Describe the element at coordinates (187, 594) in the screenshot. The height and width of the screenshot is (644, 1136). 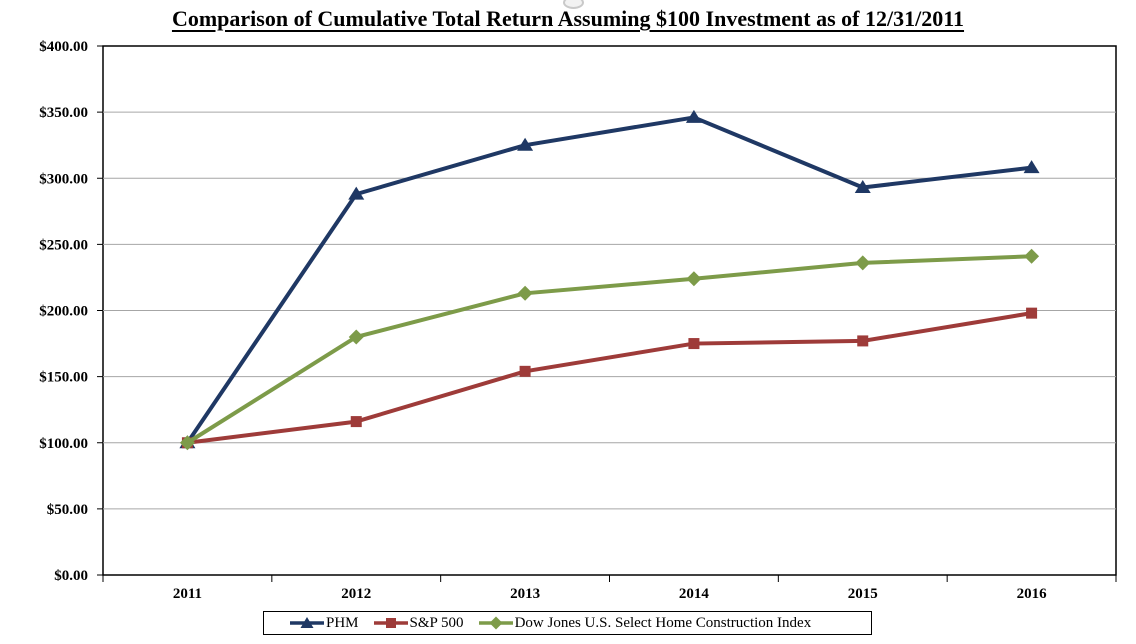
I see `x-tick-label: 2011` at that location.